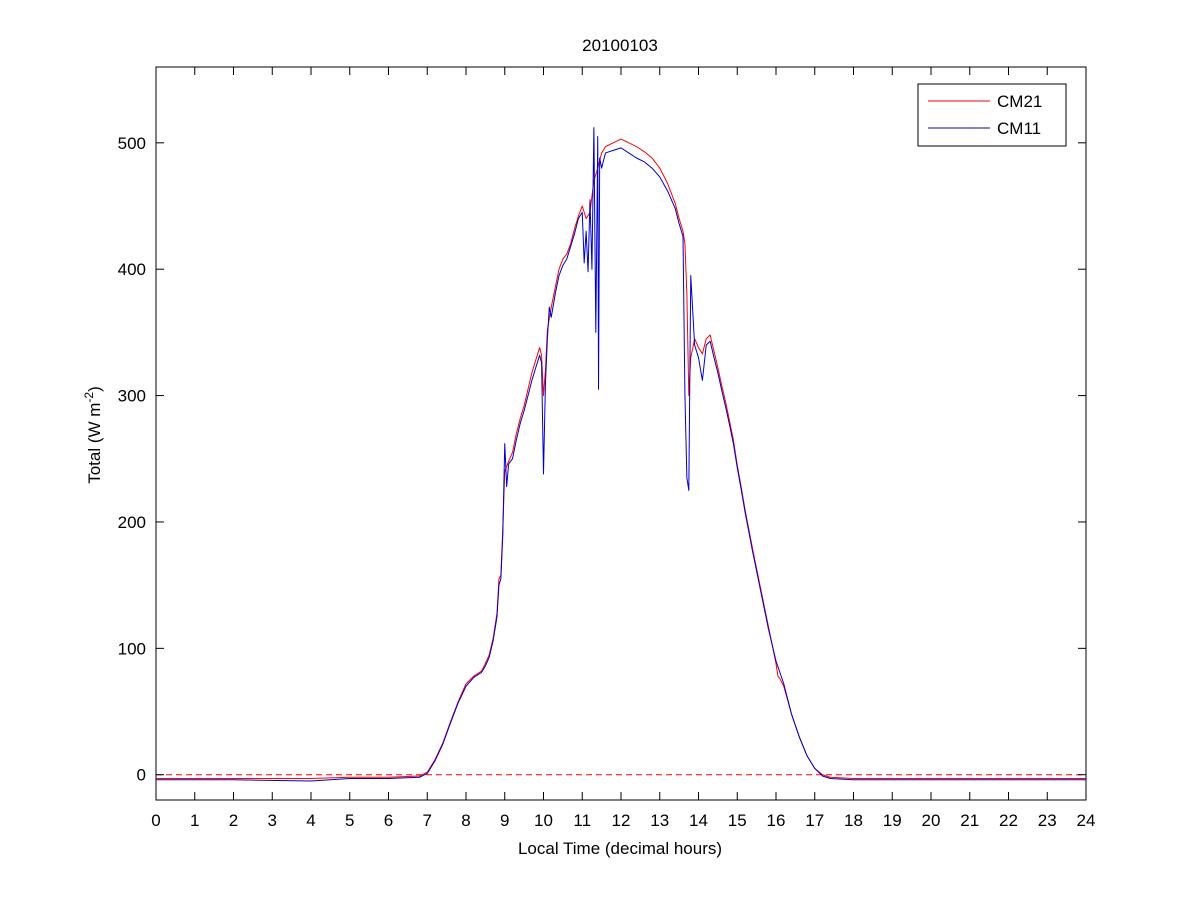  What do you see at coordinates (737, 820) in the screenshot?
I see `x-tick-label: 15` at bounding box center [737, 820].